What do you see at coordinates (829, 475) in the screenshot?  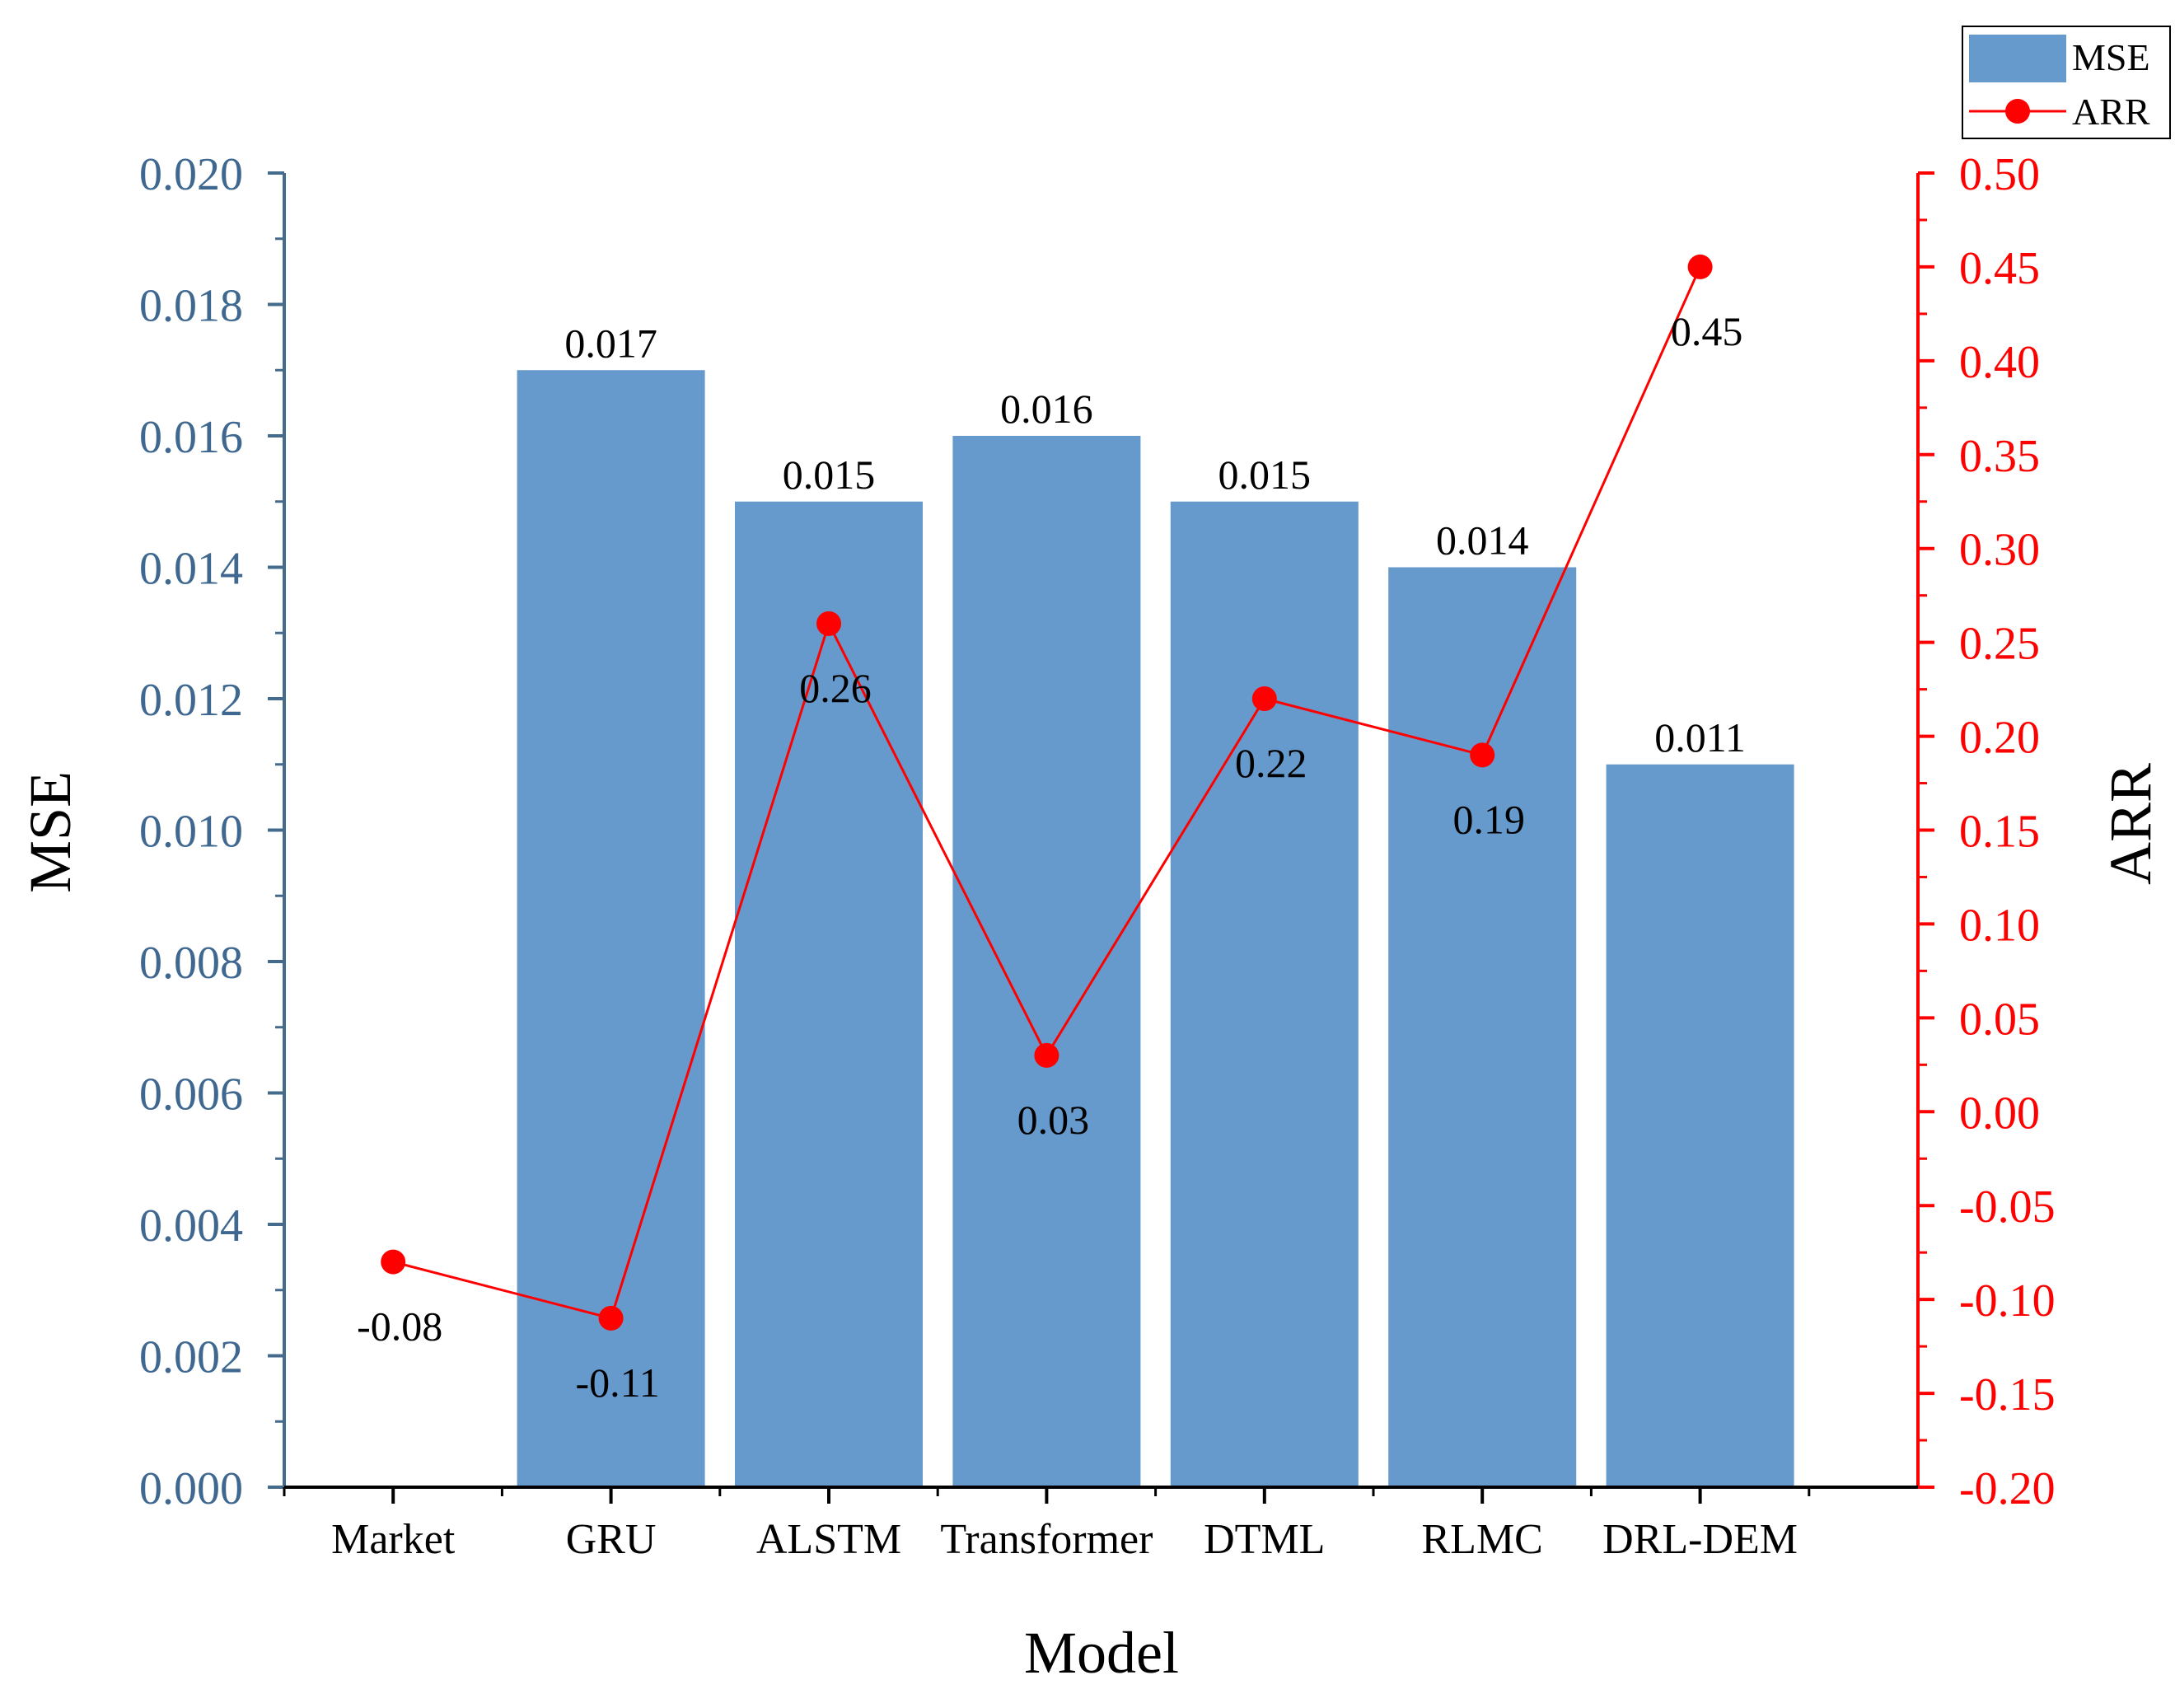 I see `bar-label-alstm: 0.015` at bounding box center [829, 475].